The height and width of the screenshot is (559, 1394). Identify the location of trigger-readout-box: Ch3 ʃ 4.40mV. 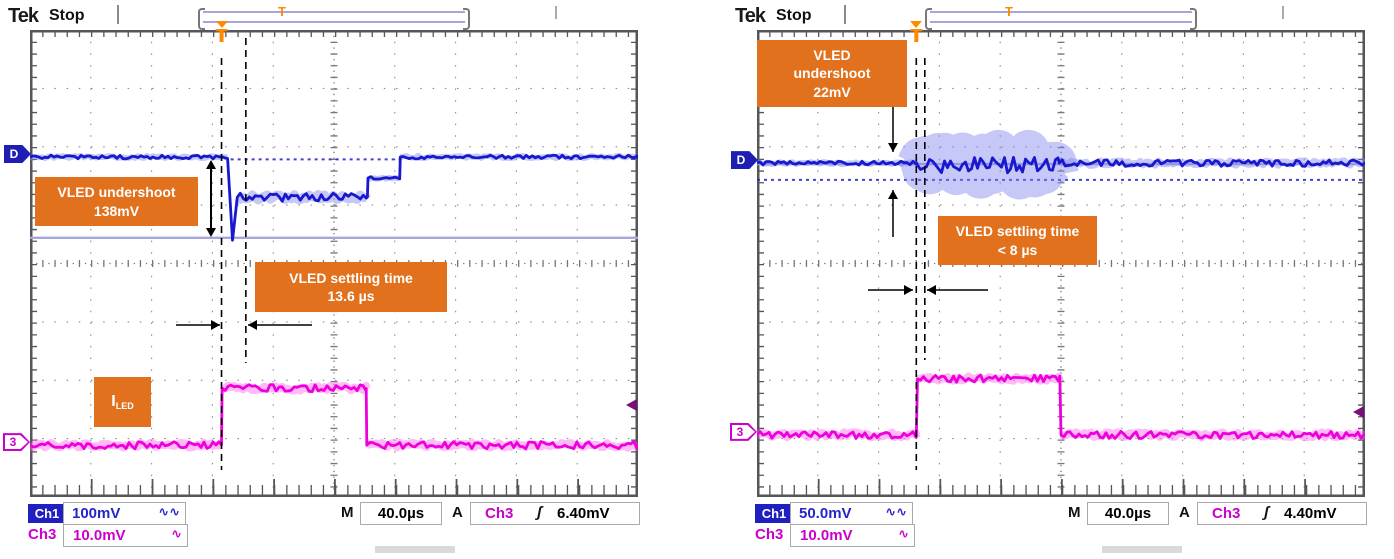
(1282, 513).